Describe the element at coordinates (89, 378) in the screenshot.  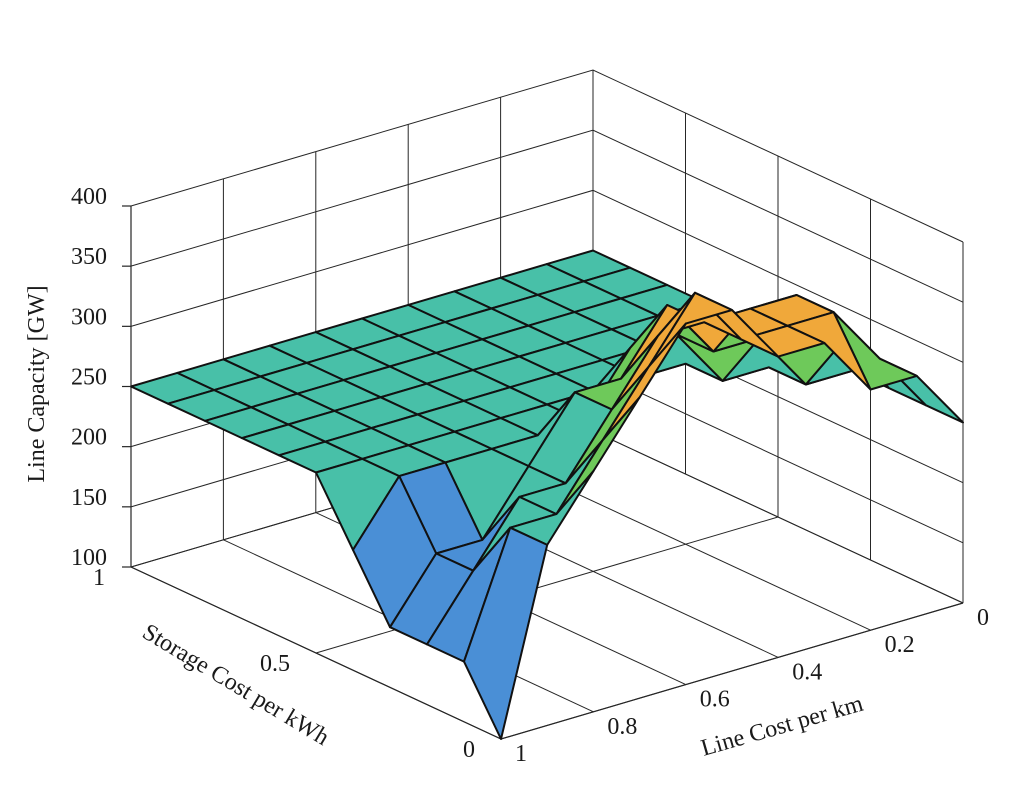
I see `z-tick-label: 250` at that location.